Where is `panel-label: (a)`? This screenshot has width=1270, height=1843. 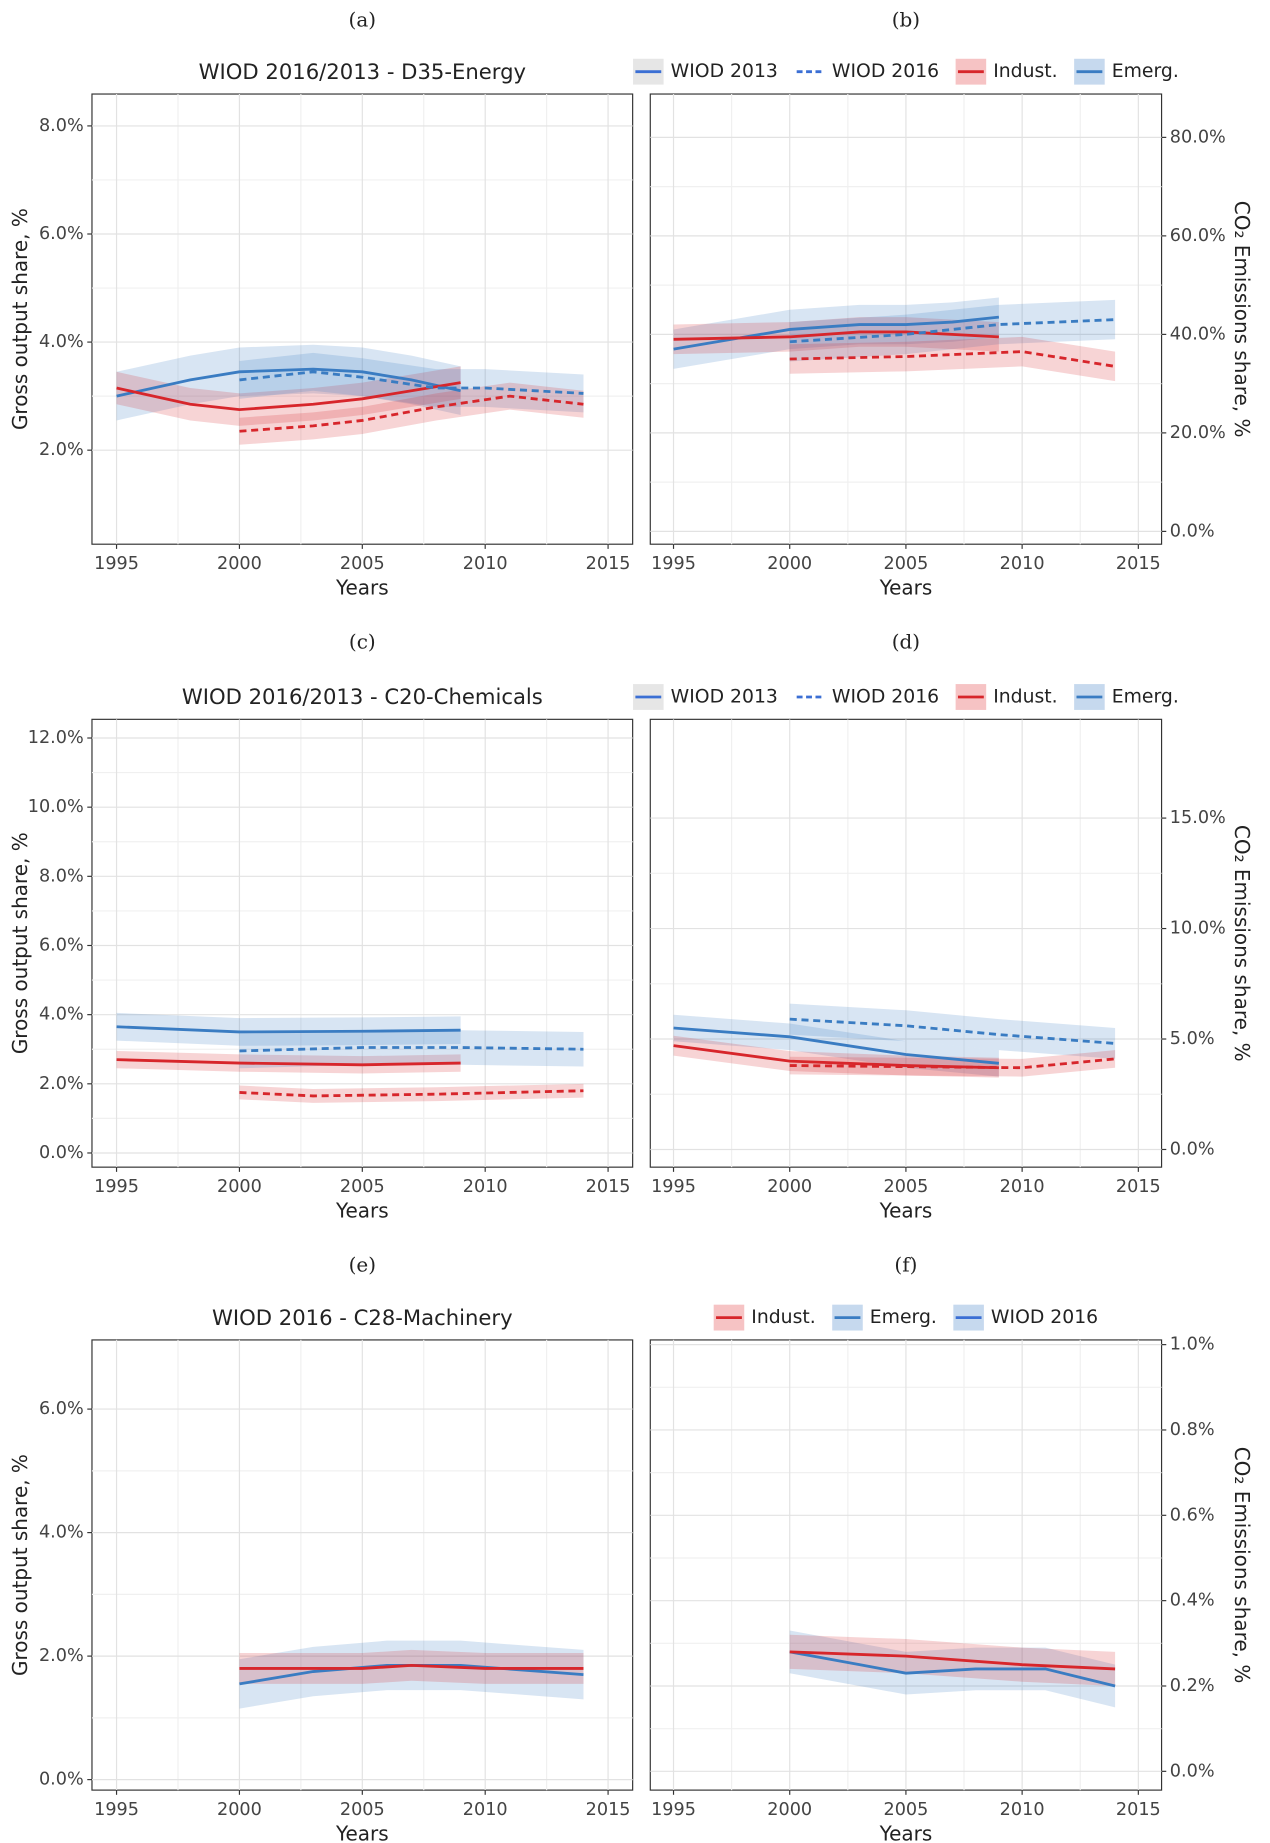 panel-label: (a) is located at coordinates (363, 20).